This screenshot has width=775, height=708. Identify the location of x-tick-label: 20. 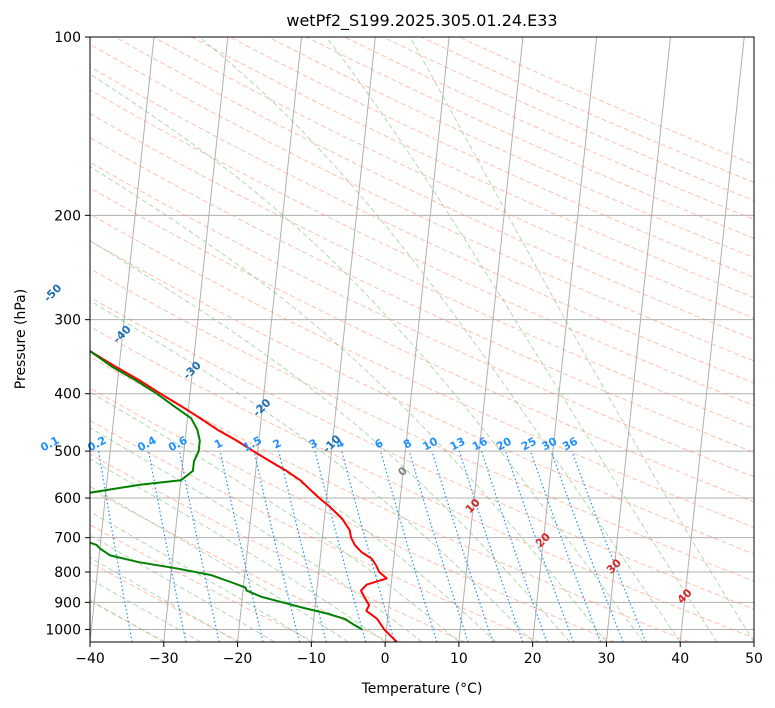
(533, 659).